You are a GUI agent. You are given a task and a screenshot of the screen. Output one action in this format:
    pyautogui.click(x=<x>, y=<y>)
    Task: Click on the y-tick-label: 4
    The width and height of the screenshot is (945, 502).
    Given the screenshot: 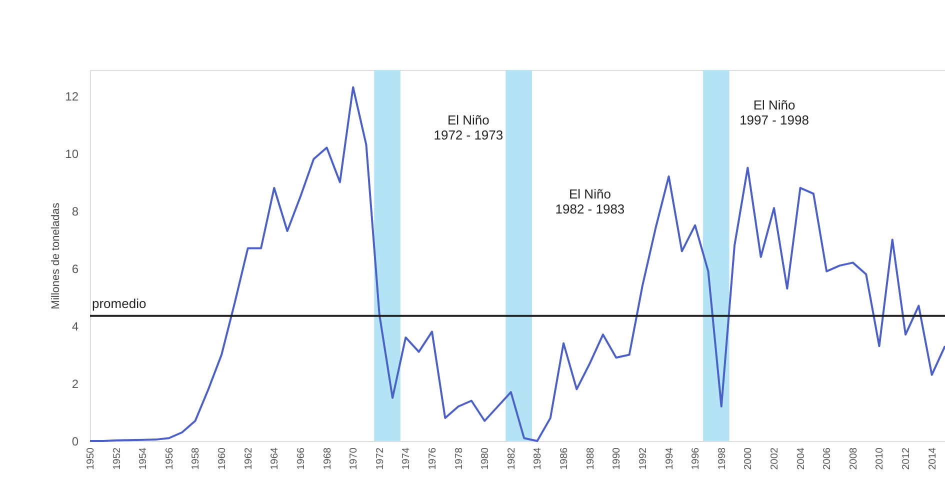 What is the action you would take?
    pyautogui.click(x=75, y=326)
    